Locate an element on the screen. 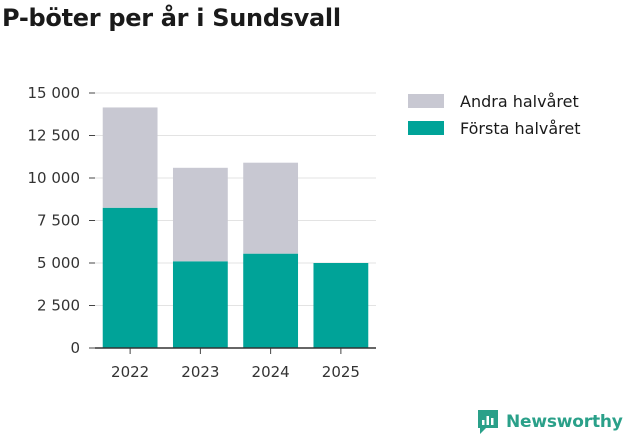  newsworthy-logo-icon is located at coordinates (488, 422).